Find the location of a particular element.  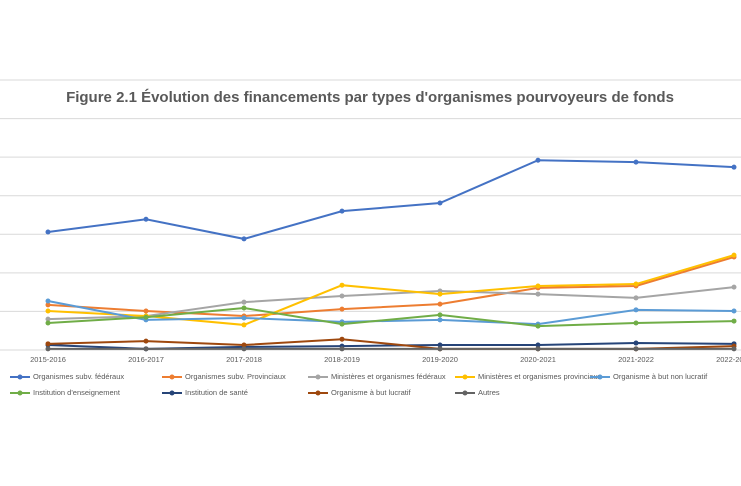

legend-label: Organisme à but non lucratif is located at coordinates (660, 376).